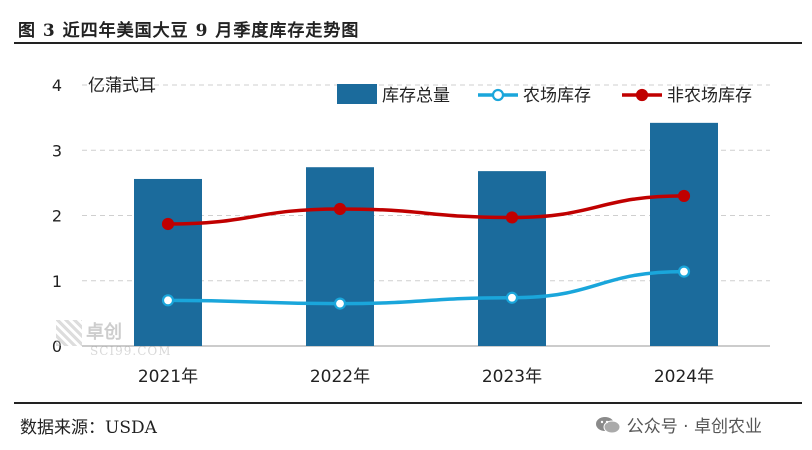 The image size is (812, 450). What do you see at coordinates (426, 377) in the screenshot?
I see `x-tick-labels: 2021年 2022年 2023年 2024年` at bounding box center [426, 377].